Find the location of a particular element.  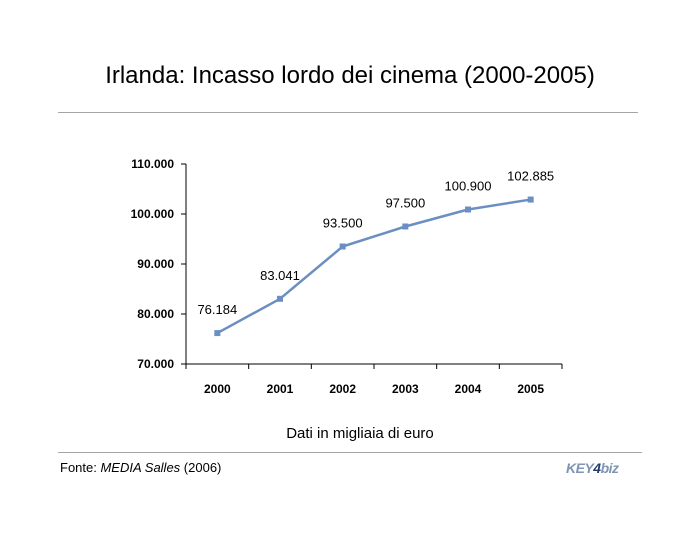

key4biz-logo: KEY4biz is located at coordinates (592, 468).